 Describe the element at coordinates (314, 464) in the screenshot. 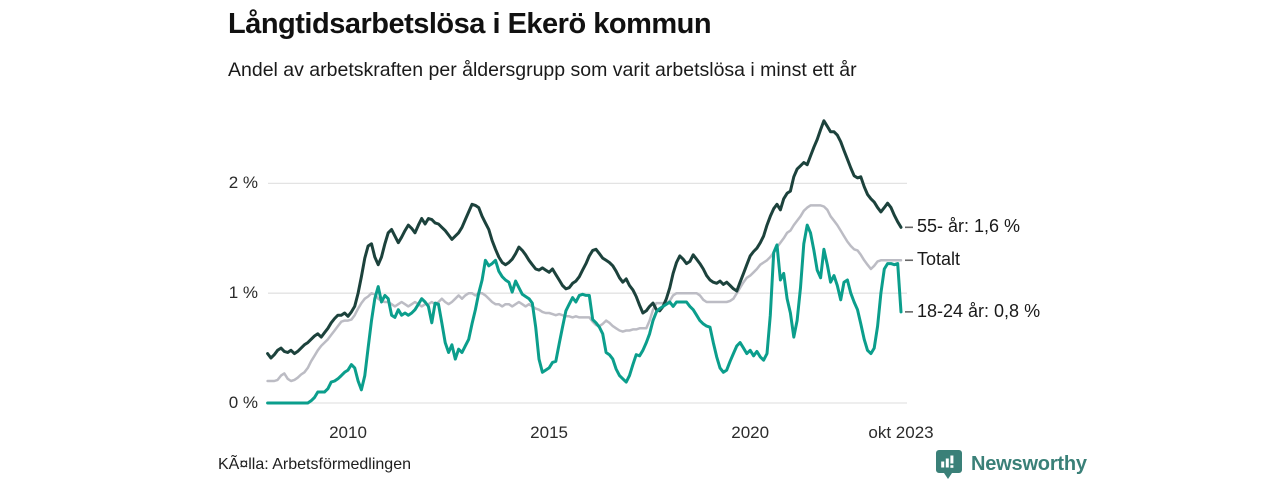

I see `source-note: KÃ¤lla: Arbetsförmedlingen` at that location.